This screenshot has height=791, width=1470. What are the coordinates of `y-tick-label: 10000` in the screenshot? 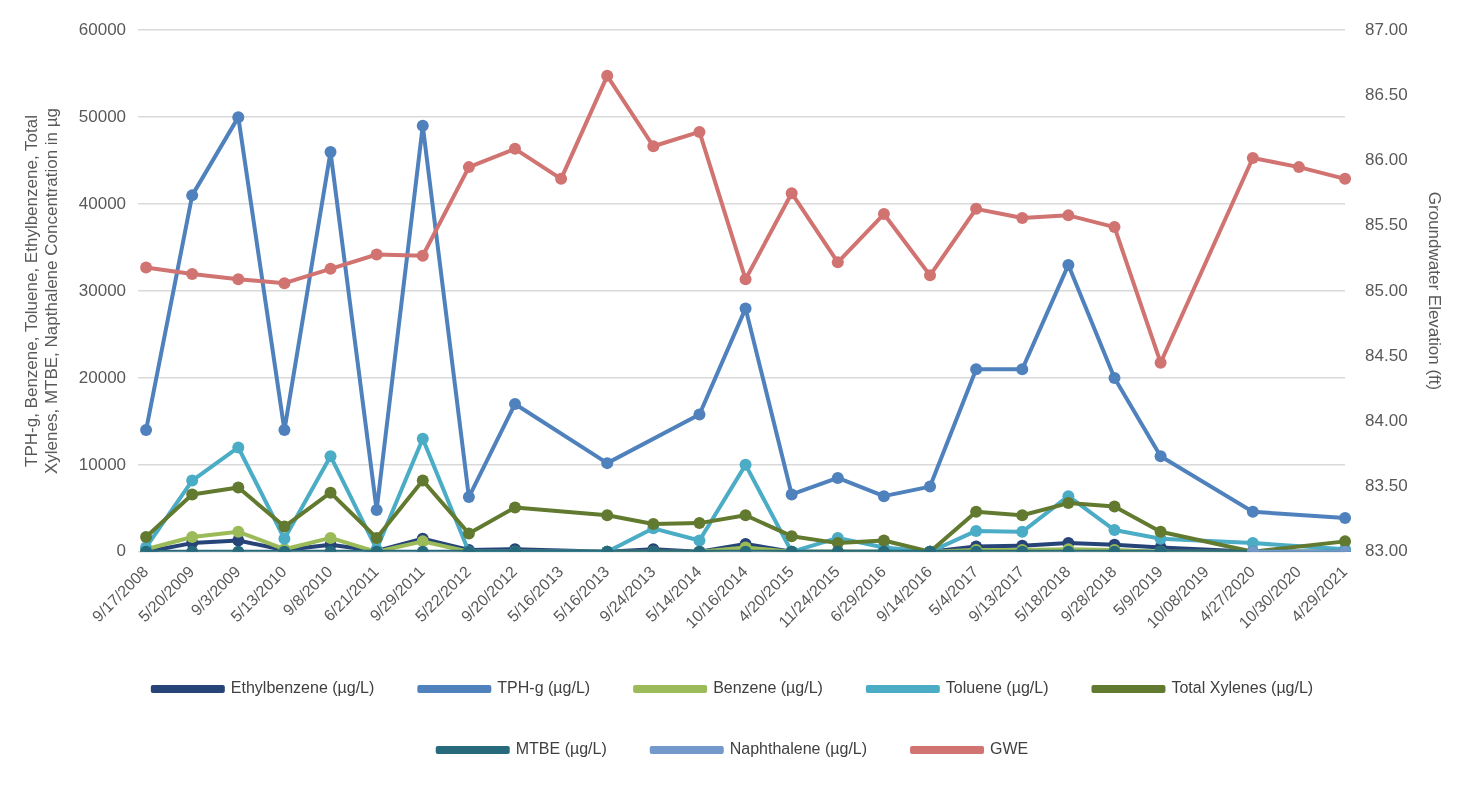 It's located at (102, 464).